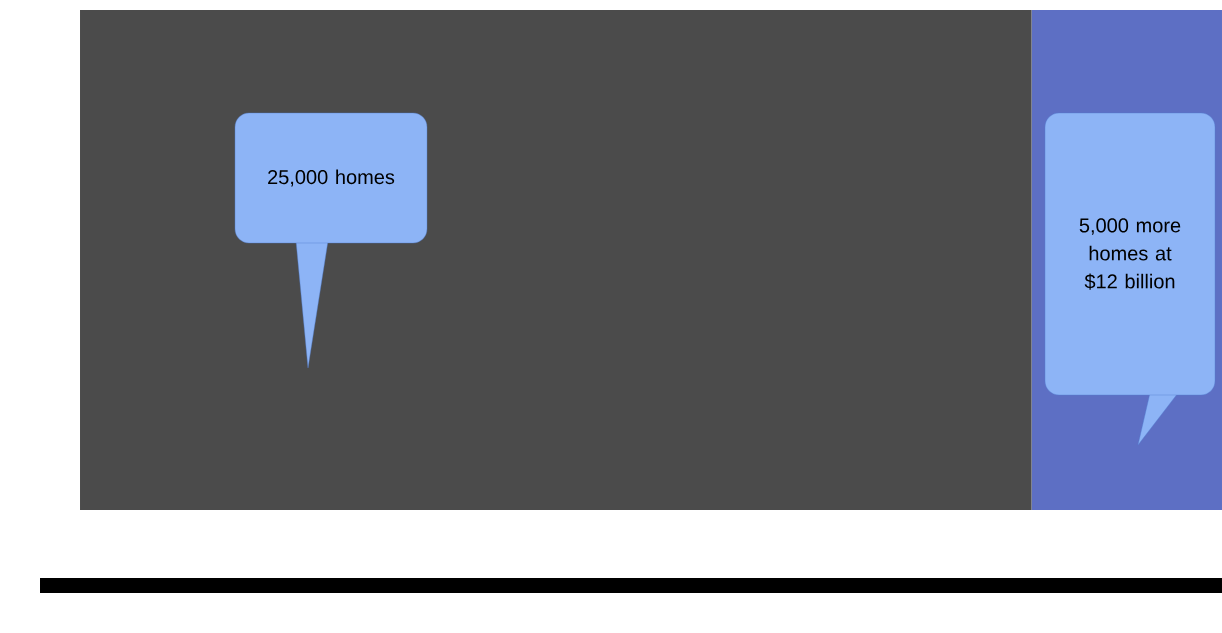  Describe the element at coordinates (331, 178) in the screenshot. I see `data-label: 25,000 homes` at that location.